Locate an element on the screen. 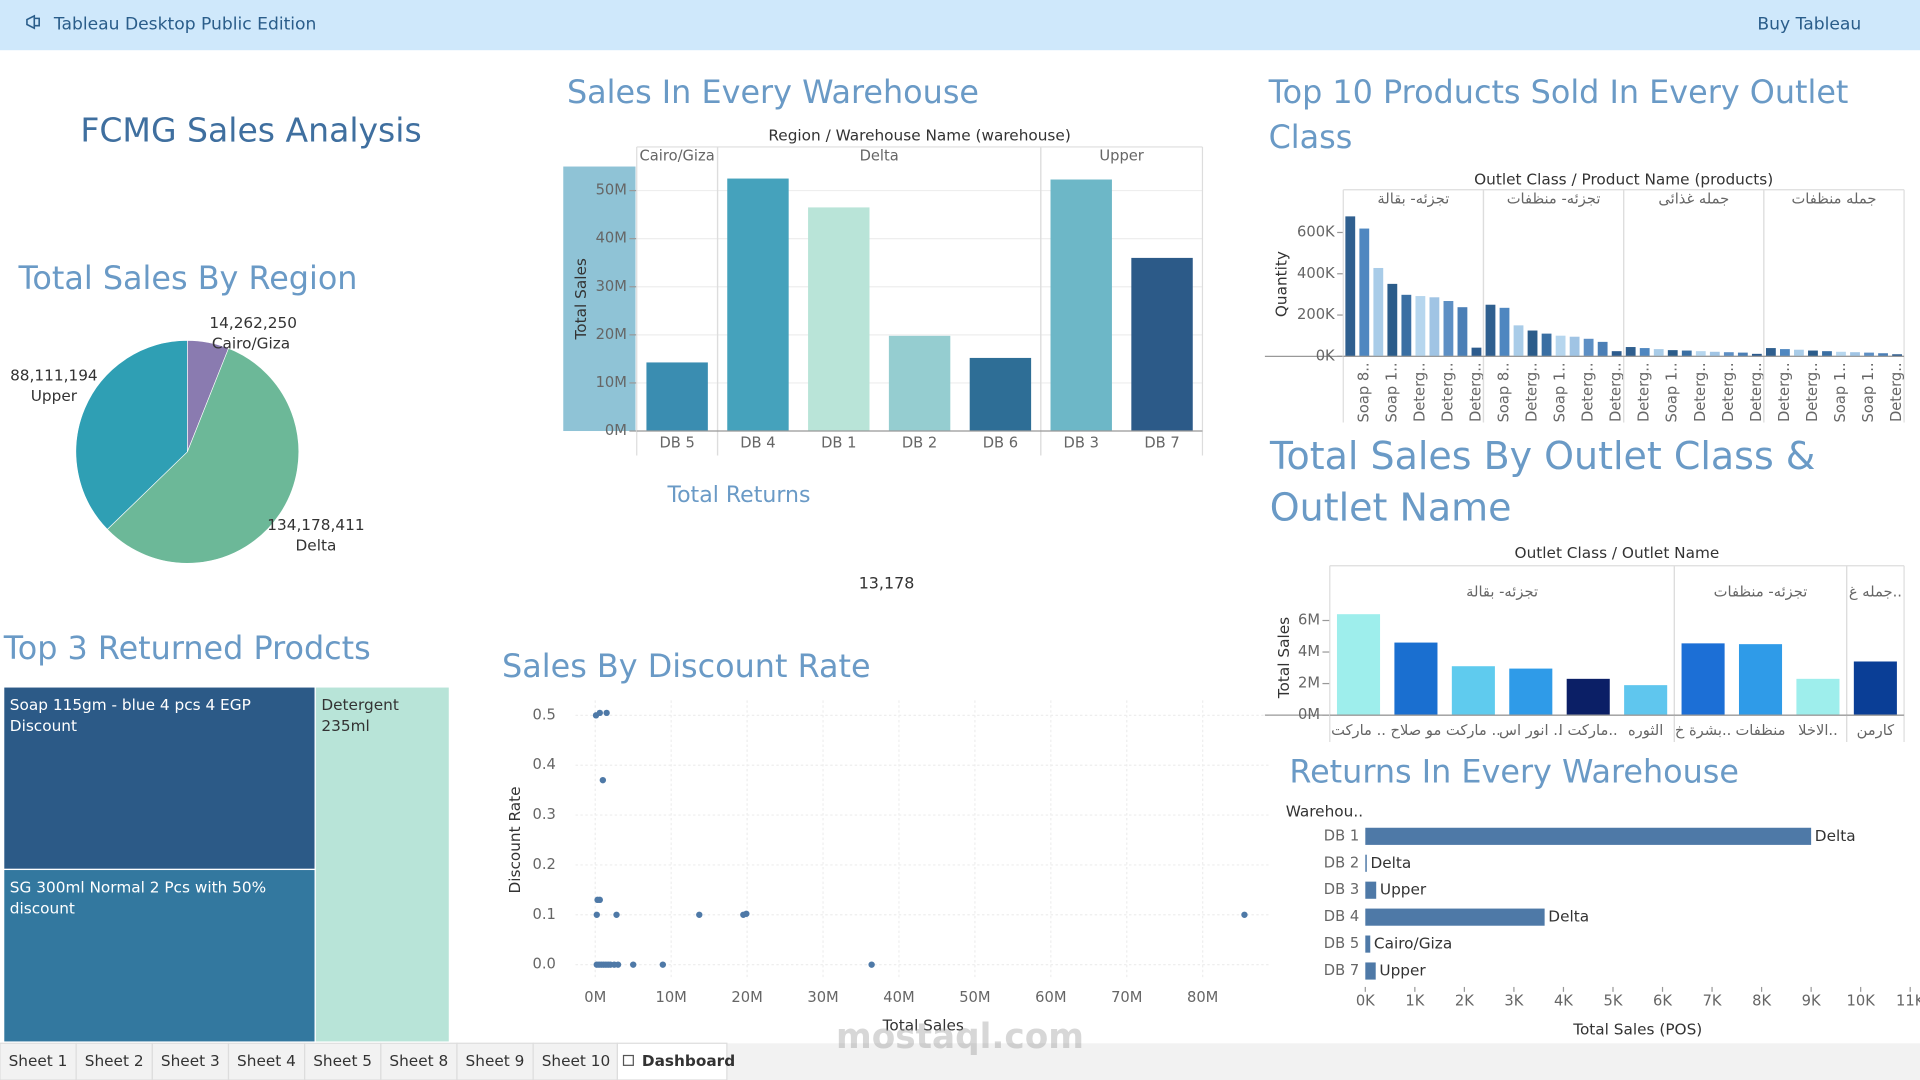 This screenshot has width=1920, height=1080. y-tick-label: 30M is located at coordinates (611, 286).